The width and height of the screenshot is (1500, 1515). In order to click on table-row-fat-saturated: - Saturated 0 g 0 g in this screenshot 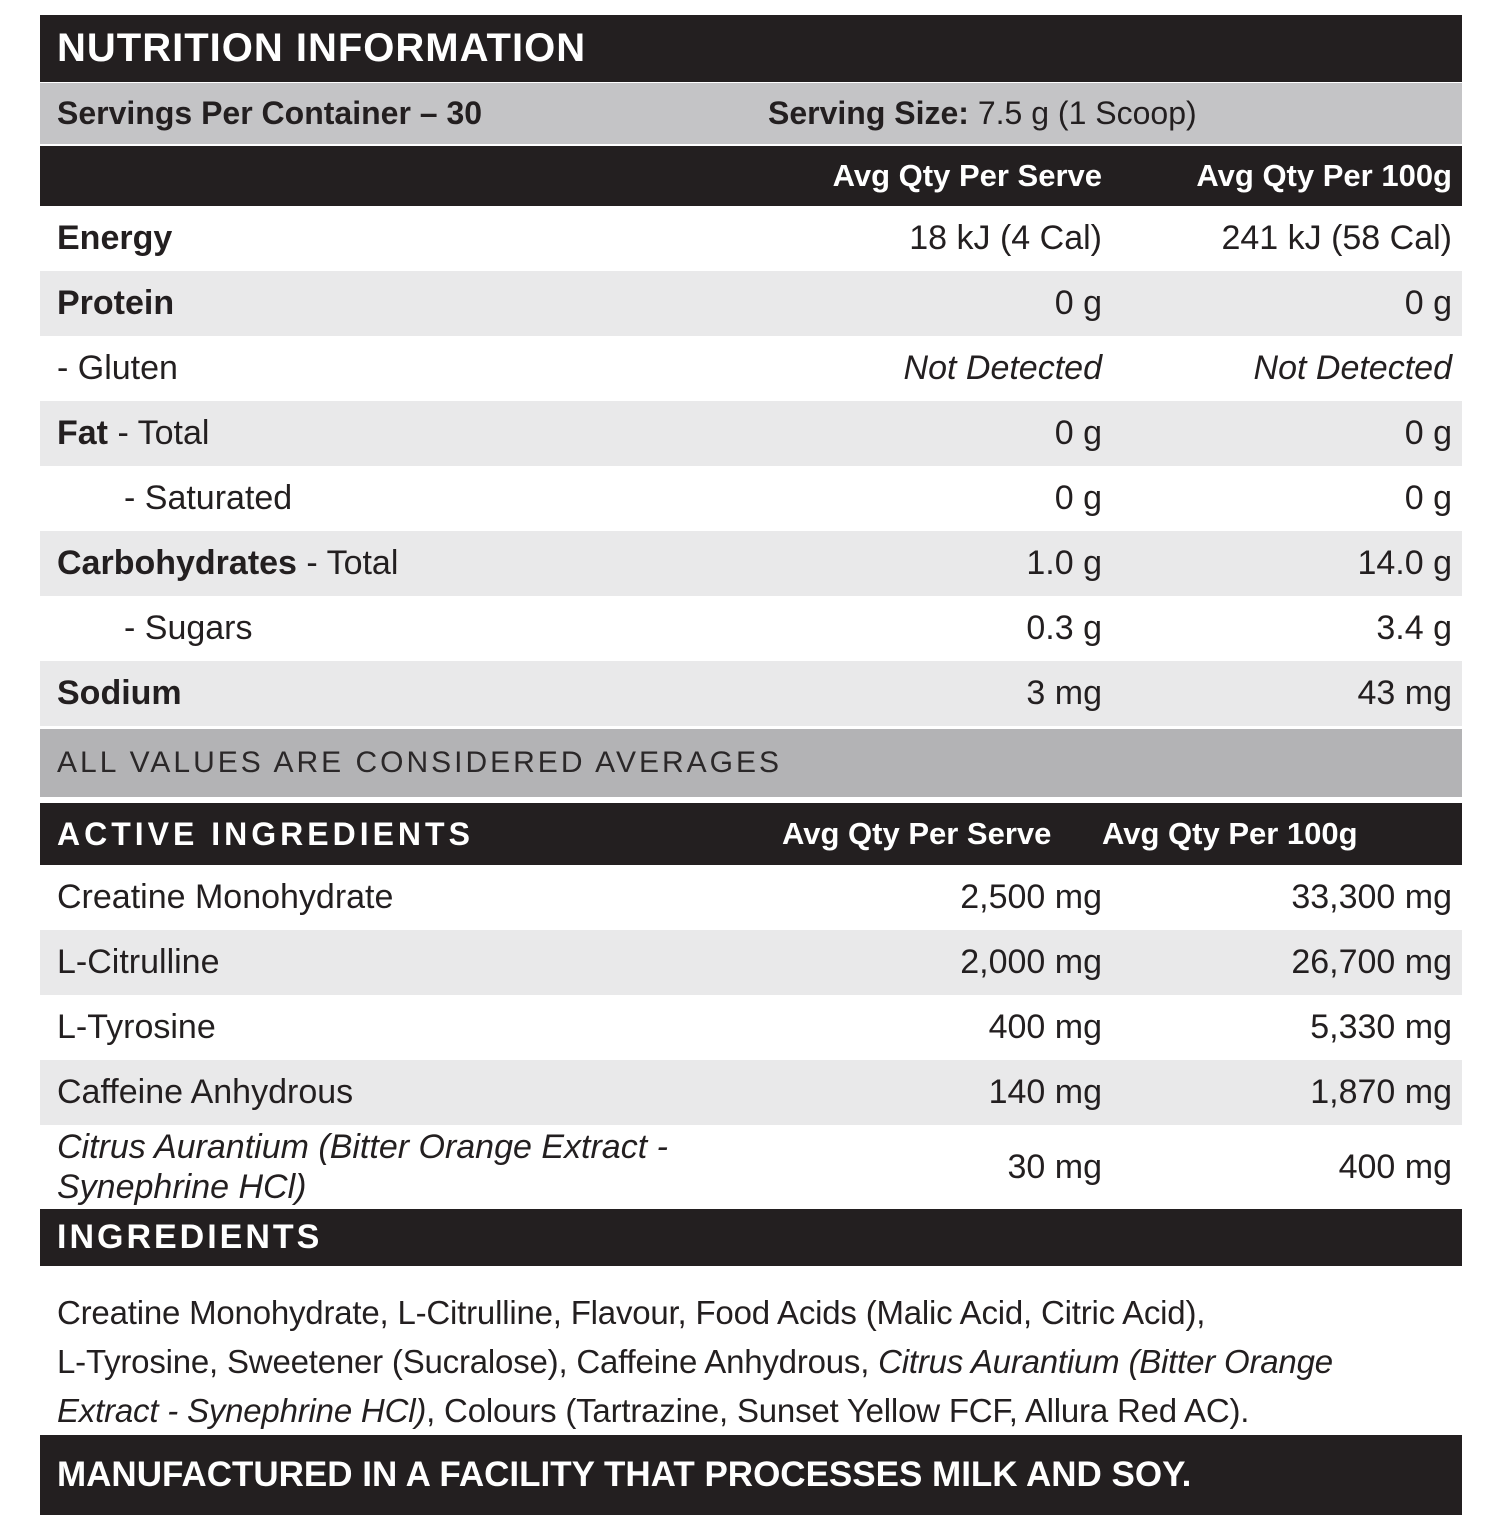, I will do `click(751, 498)`.